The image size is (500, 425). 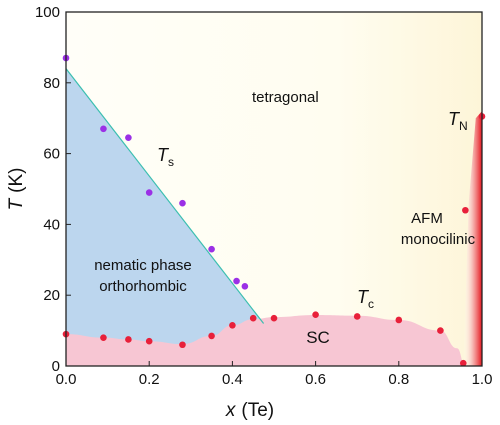 I want to click on y-axis-var: T, so click(x=16, y=203).